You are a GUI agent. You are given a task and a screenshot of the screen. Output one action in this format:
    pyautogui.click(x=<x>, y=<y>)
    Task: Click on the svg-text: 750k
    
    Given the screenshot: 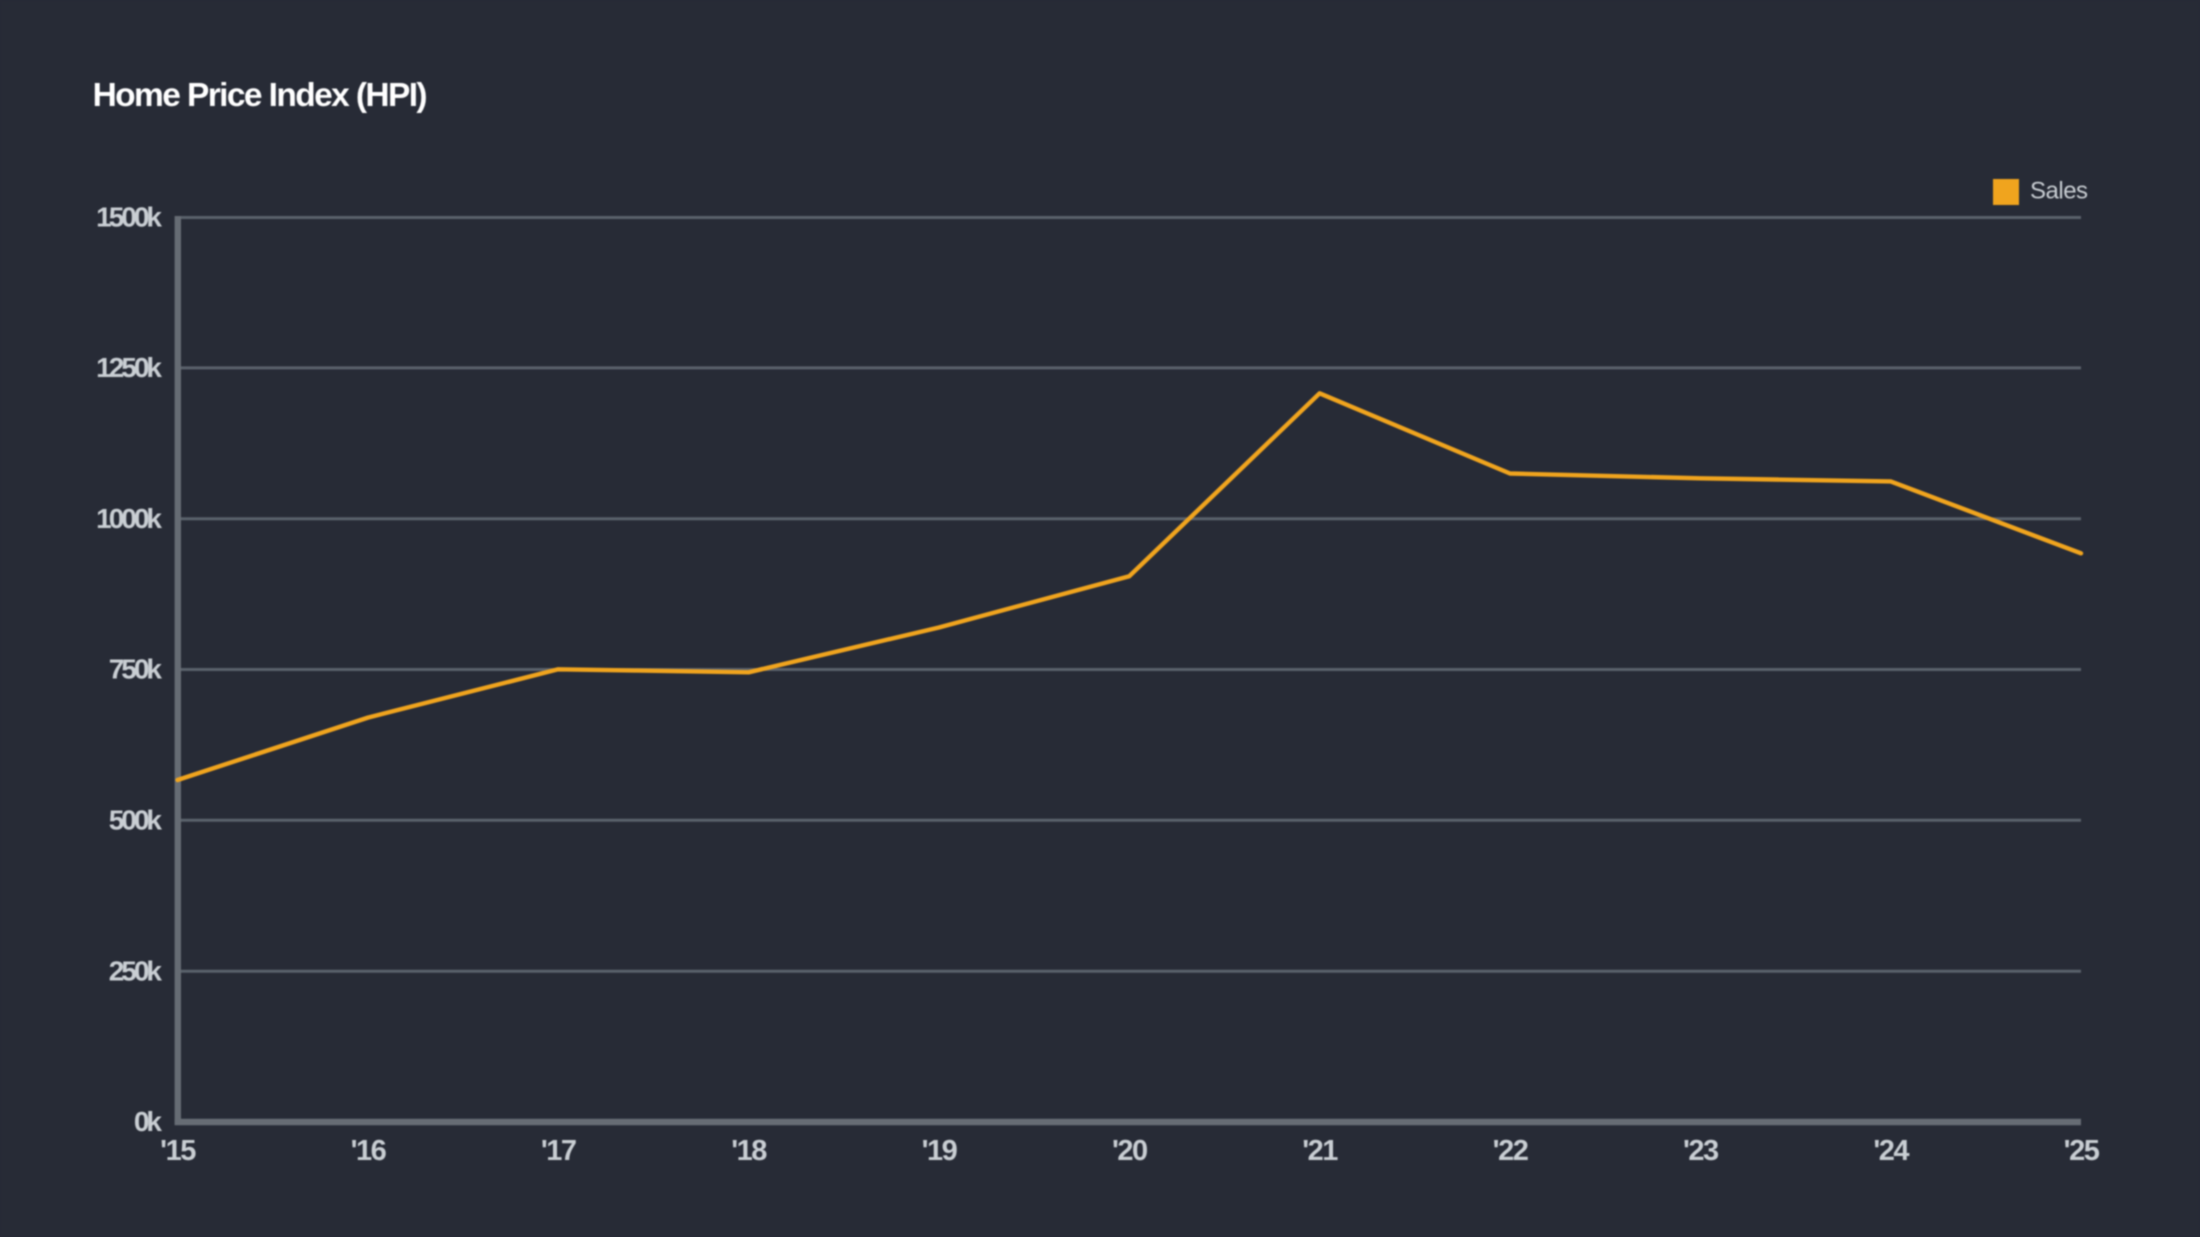 What is the action you would take?
    pyautogui.click(x=136, y=669)
    